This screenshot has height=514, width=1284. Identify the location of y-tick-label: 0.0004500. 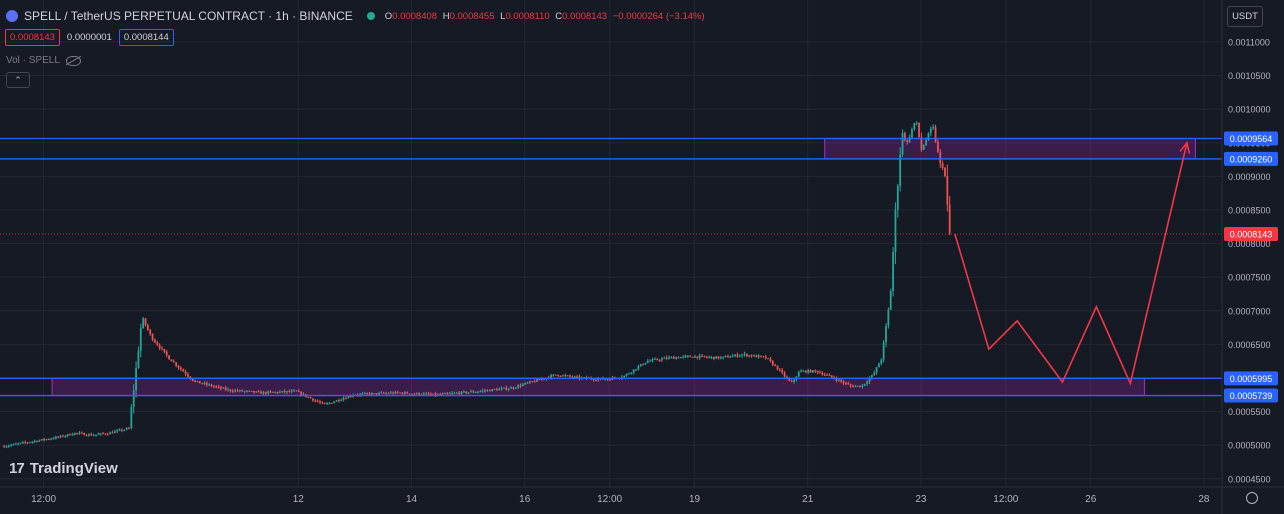
(1249, 479).